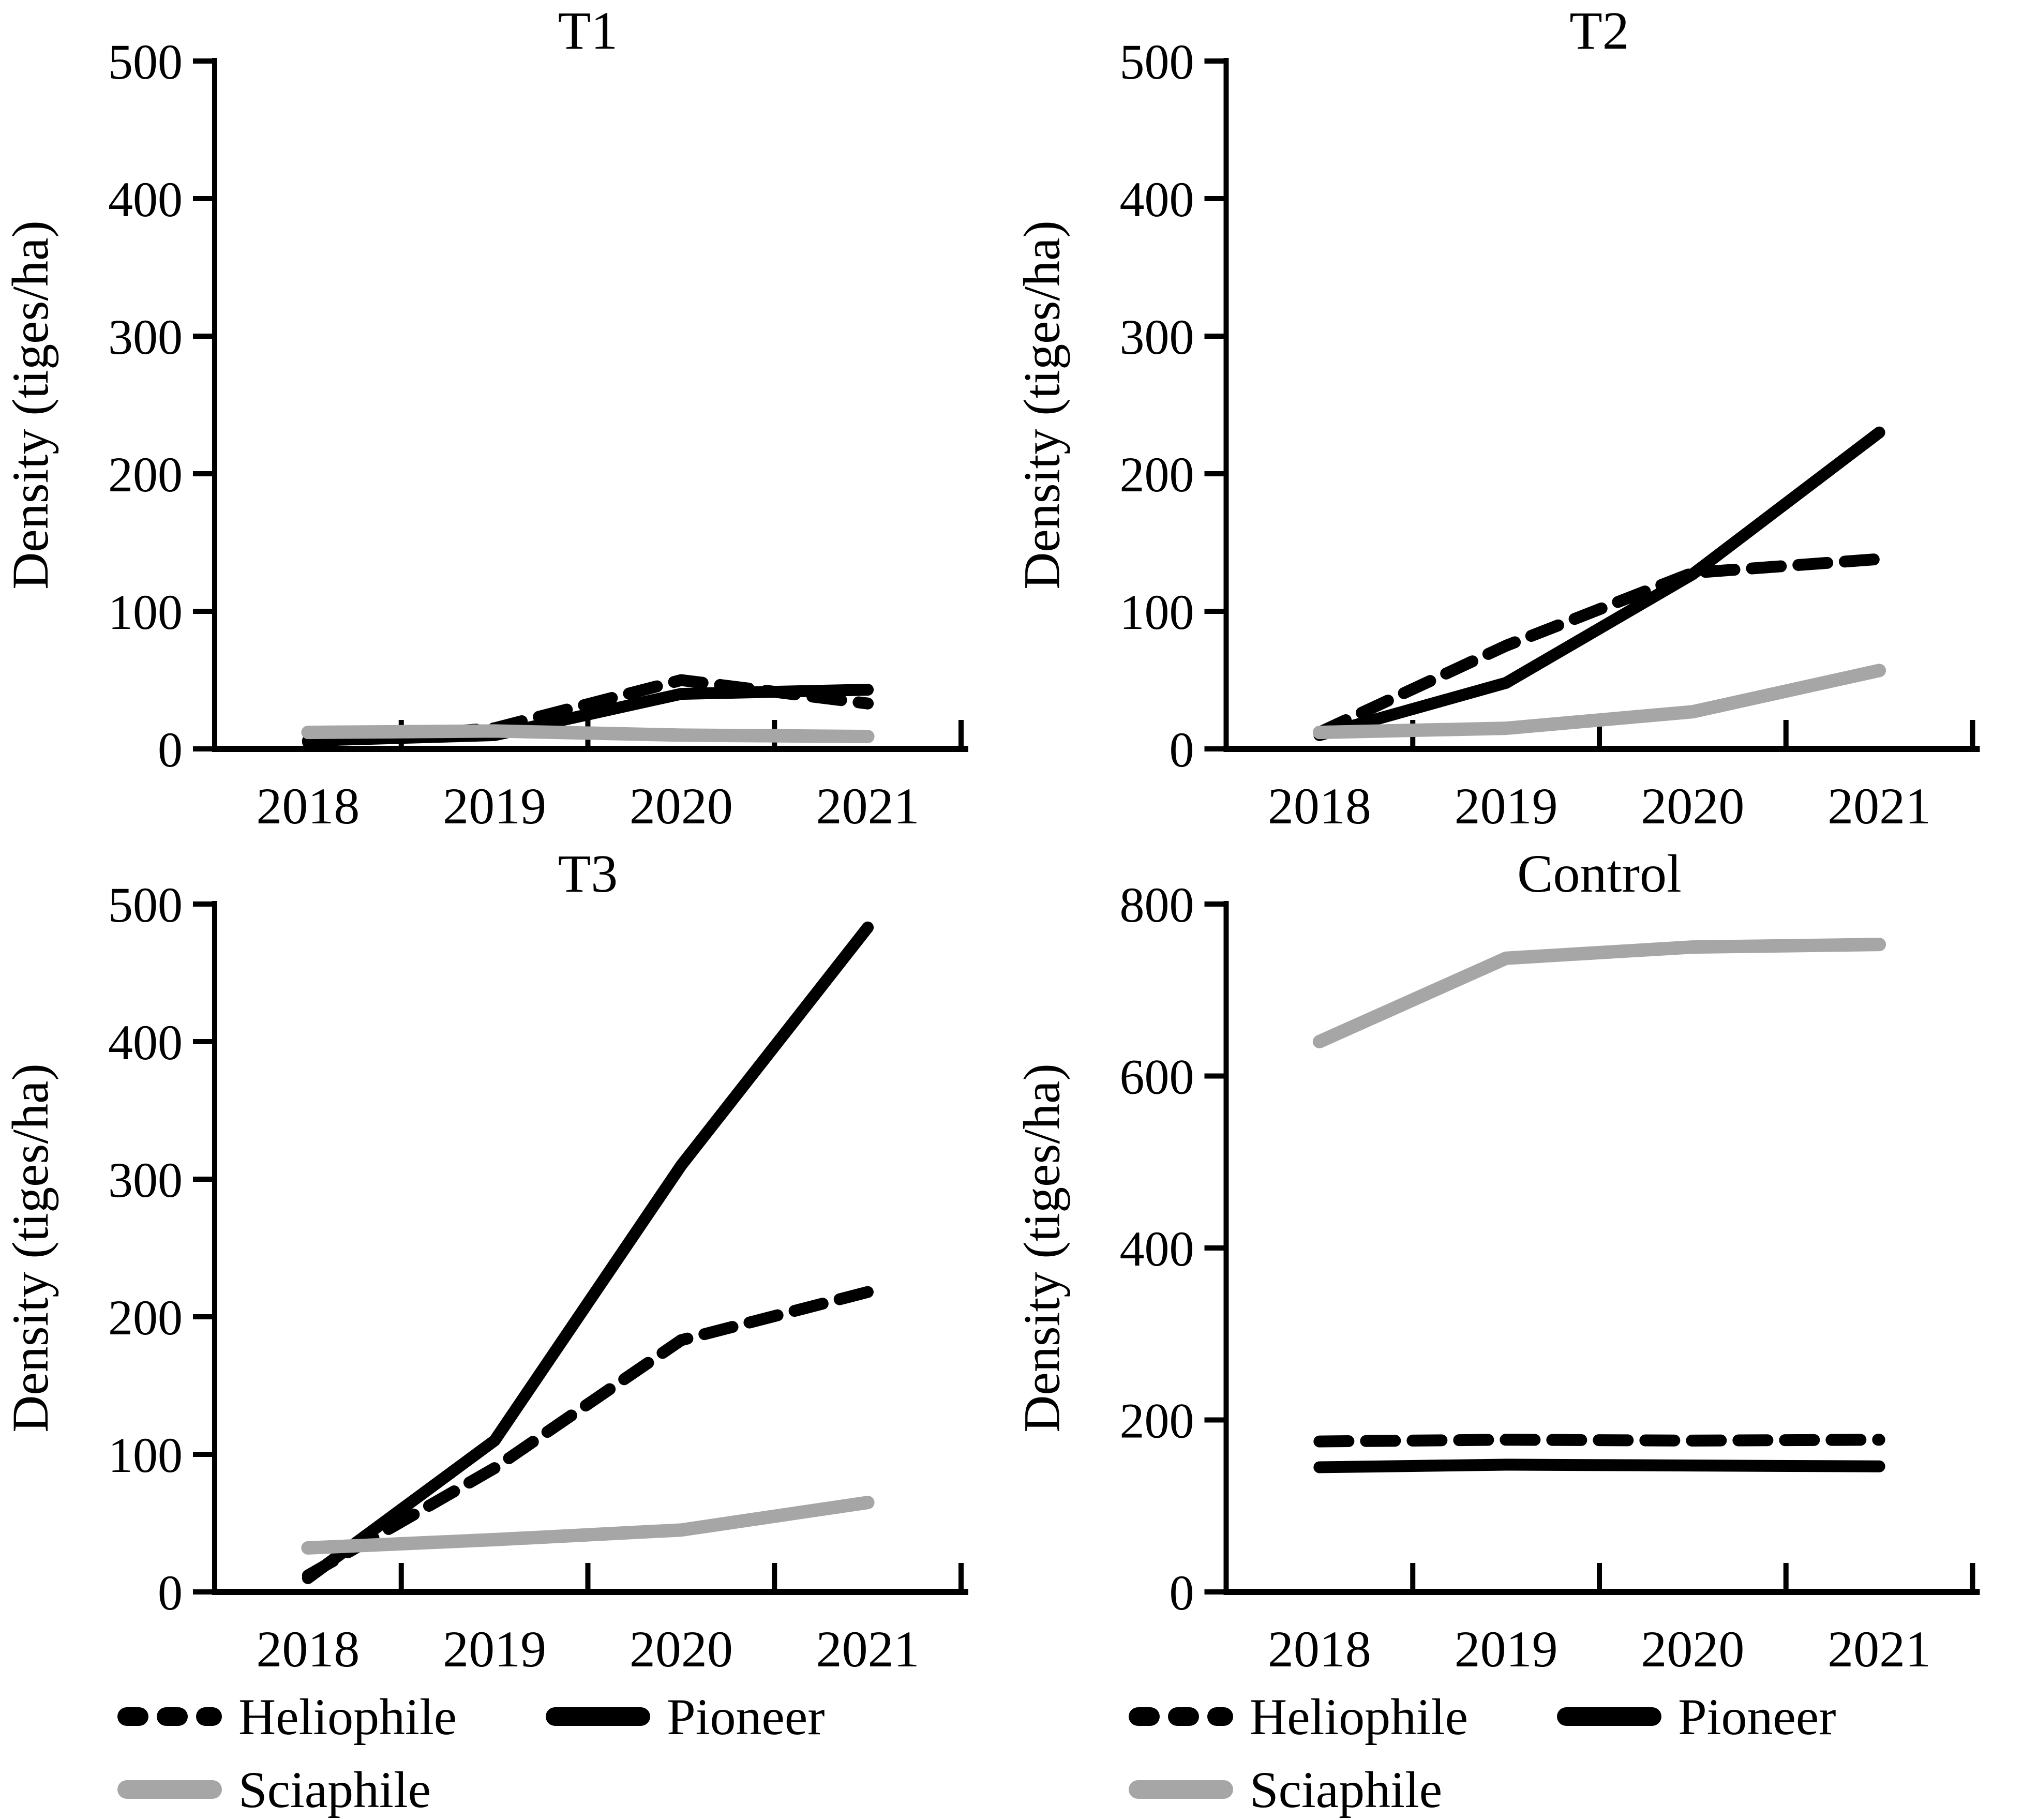 The height and width of the screenshot is (1820, 2023). I want to click on t3-title: T3, so click(588, 874).